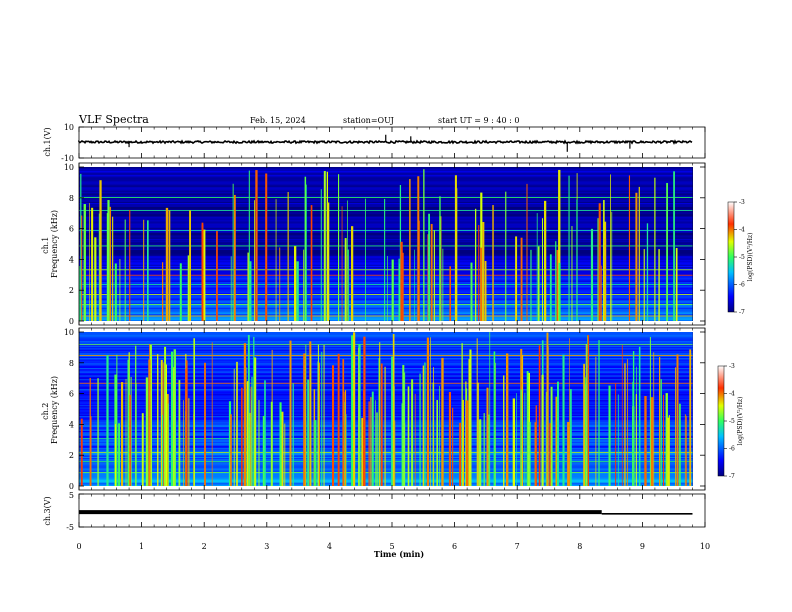 This screenshot has height=612, width=792. What do you see at coordinates (45, 245) in the screenshot?
I see `ch1-spectrogram-ylabel-line1: ch.1` at bounding box center [45, 245].